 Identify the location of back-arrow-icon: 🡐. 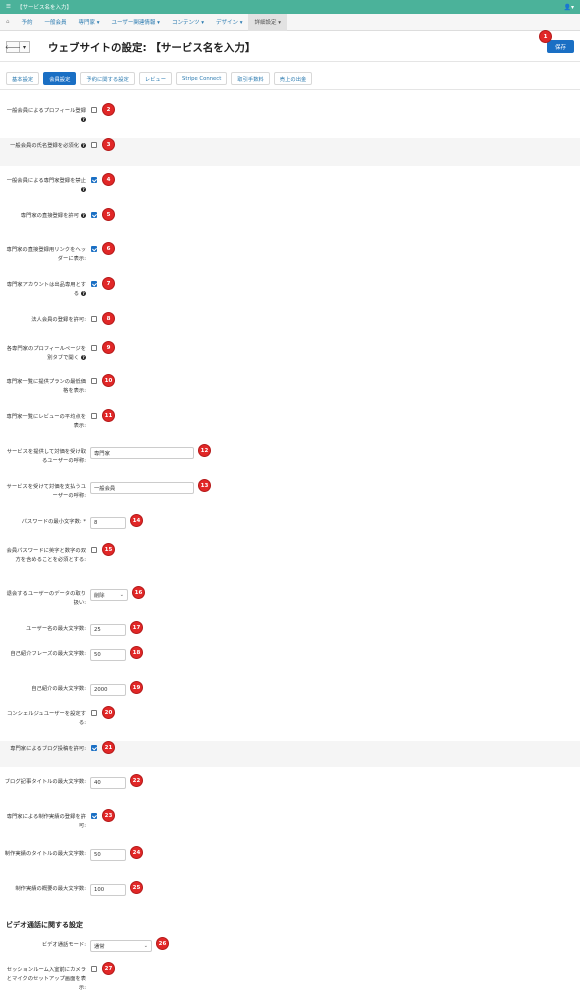
(13, 47).